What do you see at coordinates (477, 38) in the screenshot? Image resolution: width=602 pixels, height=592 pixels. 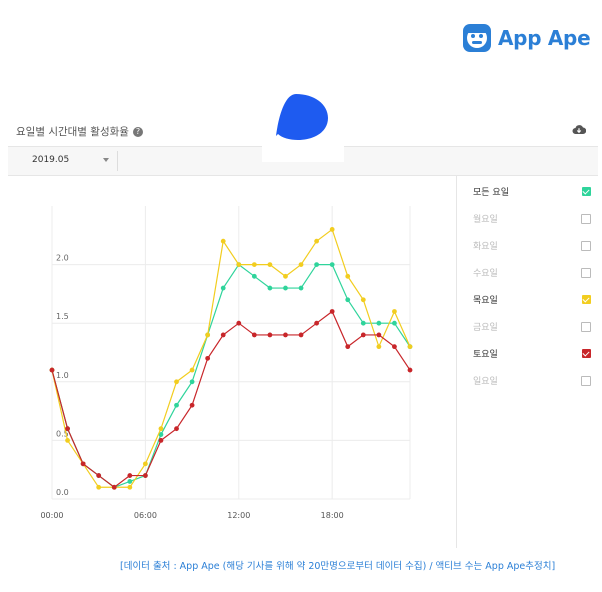 I see `app-ape-monkey-icon` at bounding box center [477, 38].